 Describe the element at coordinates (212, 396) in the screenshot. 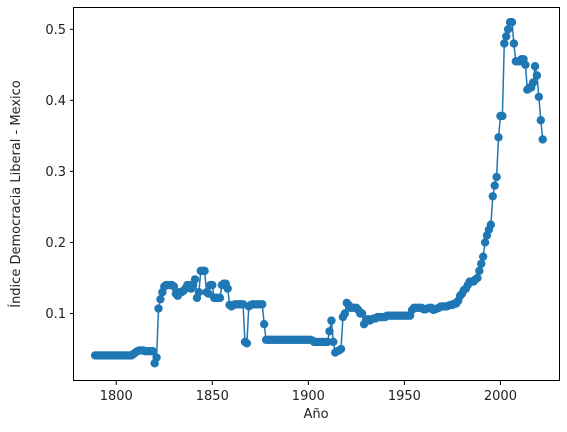

I see `x-tick-label: 1850` at that location.